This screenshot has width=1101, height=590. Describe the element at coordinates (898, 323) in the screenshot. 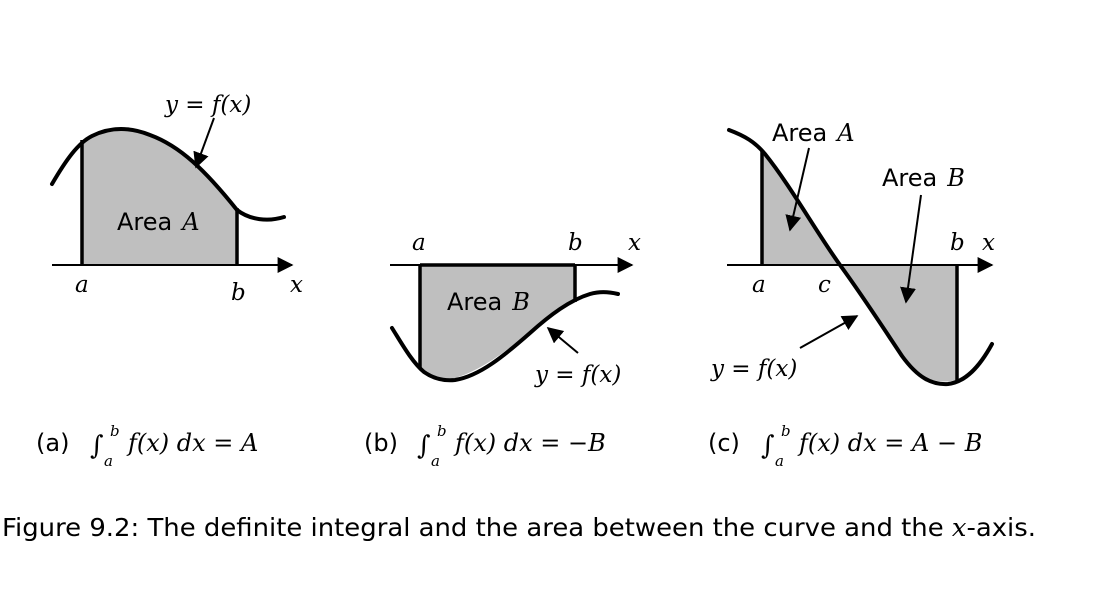

I see `area-b-region` at that location.